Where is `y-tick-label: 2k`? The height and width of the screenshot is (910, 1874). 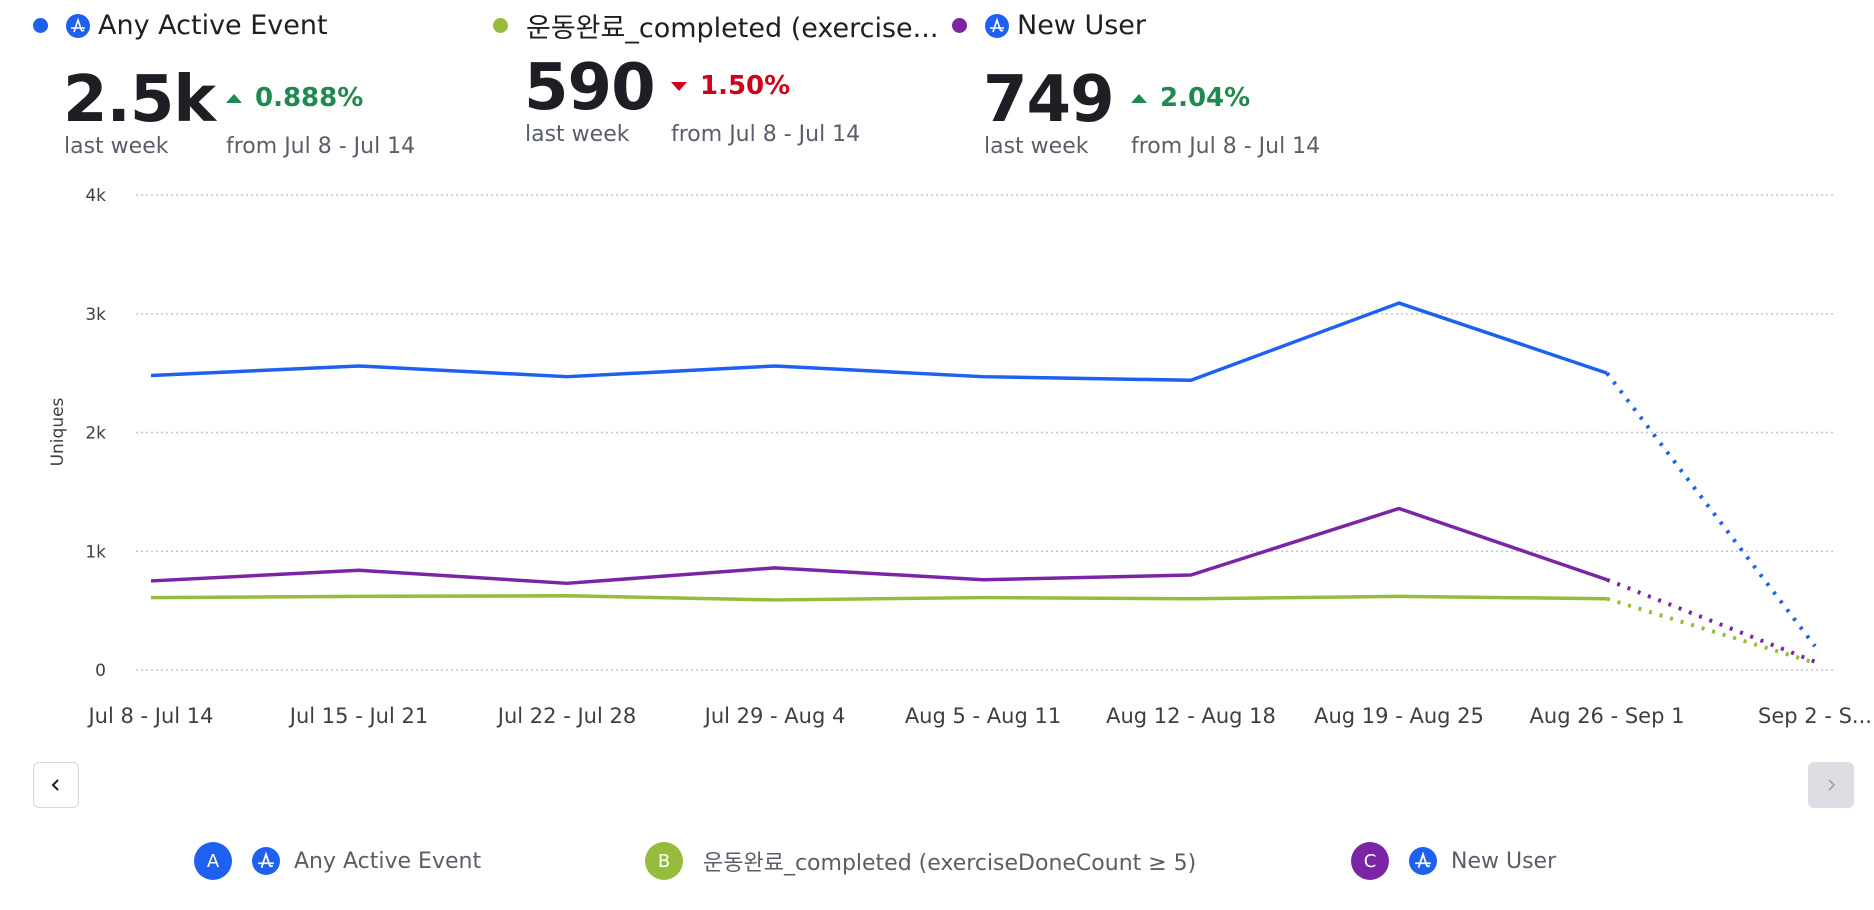 y-tick-label: 2k is located at coordinates (95, 434).